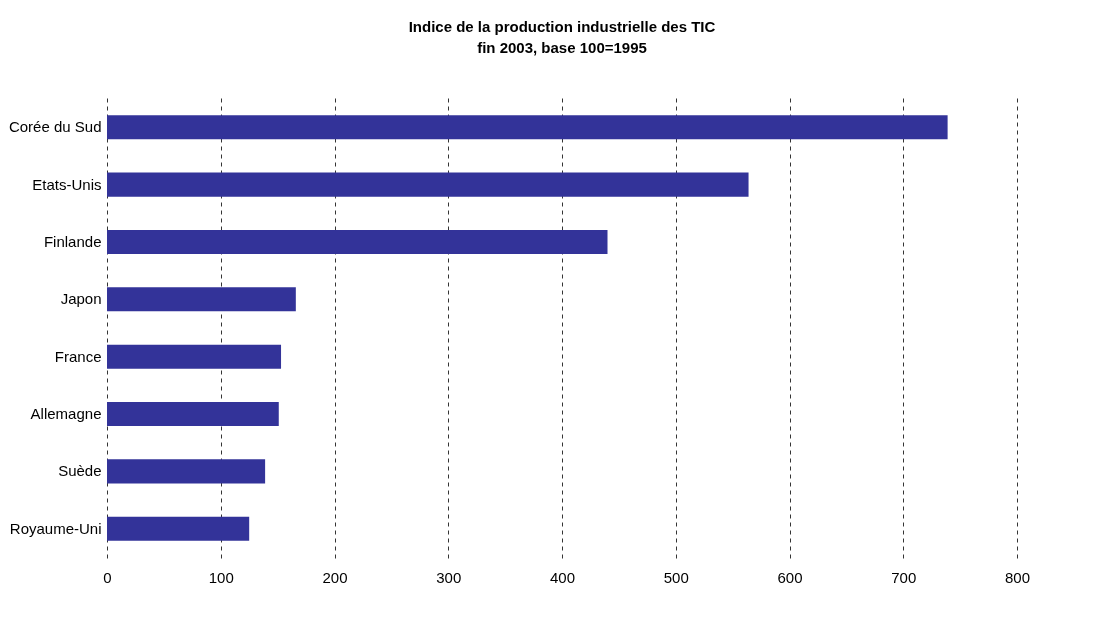 The height and width of the screenshot is (631, 1112). I want to click on y-tick-label: Etats-Unis, so click(67, 184).